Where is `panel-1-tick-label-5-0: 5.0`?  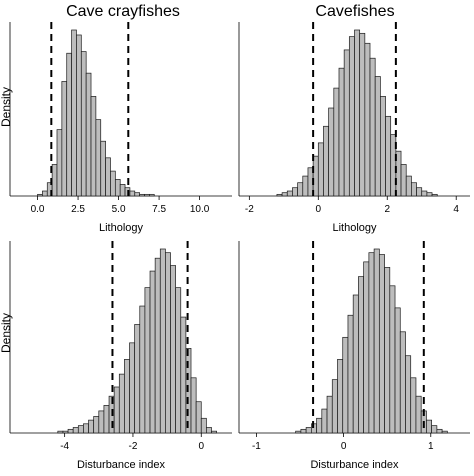
panel-1-tick-label-5-0: 5.0 is located at coordinates (119, 209).